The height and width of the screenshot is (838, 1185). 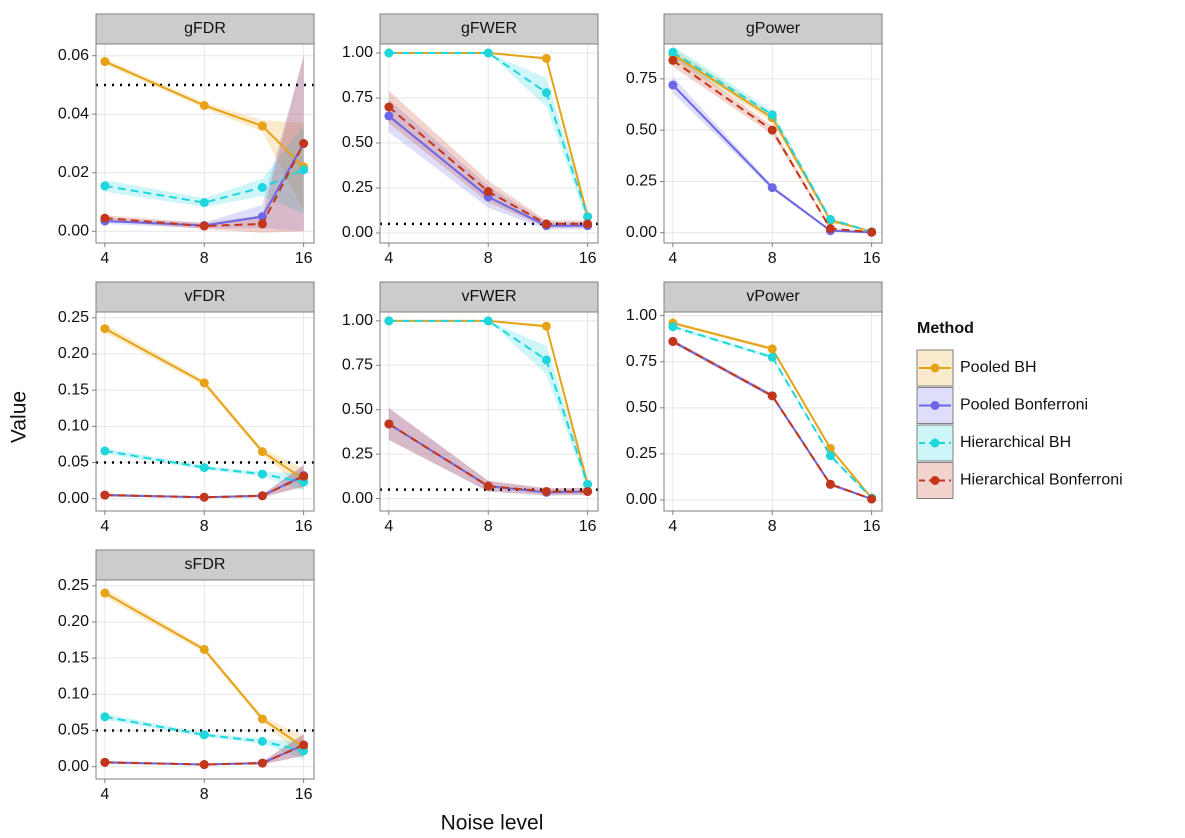 What do you see at coordinates (205, 296) in the screenshot?
I see `panel-title: vFDR` at bounding box center [205, 296].